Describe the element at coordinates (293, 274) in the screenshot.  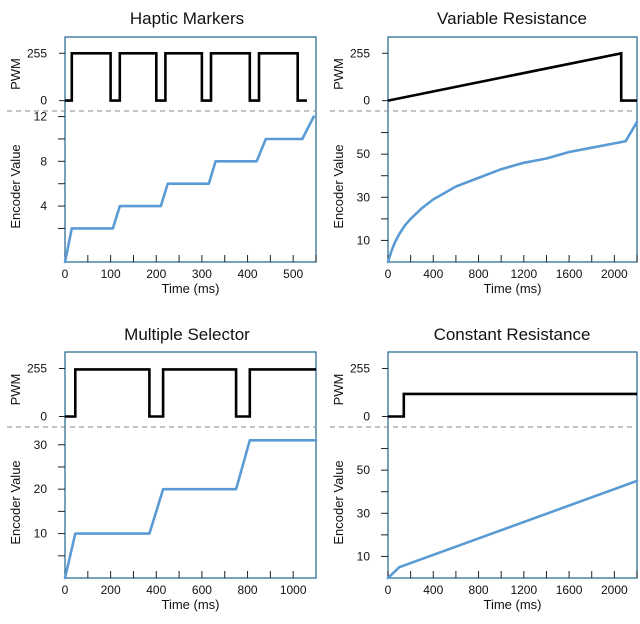
I see `x-tick-label: 500` at that location.